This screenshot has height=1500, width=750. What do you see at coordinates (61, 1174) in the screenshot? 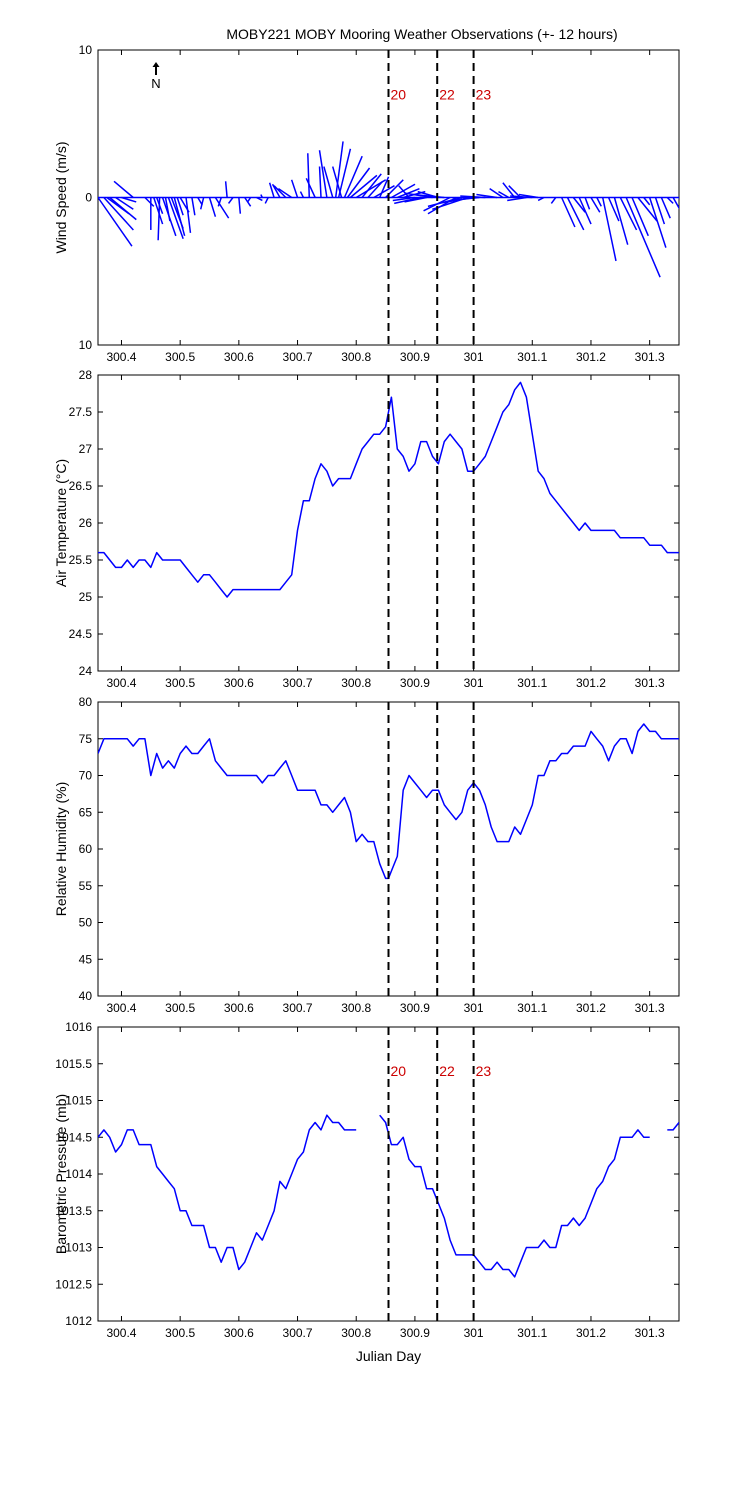
I see `pressure-ylabel: Barometric Pressure (mb)` at bounding box center [61, 1174].